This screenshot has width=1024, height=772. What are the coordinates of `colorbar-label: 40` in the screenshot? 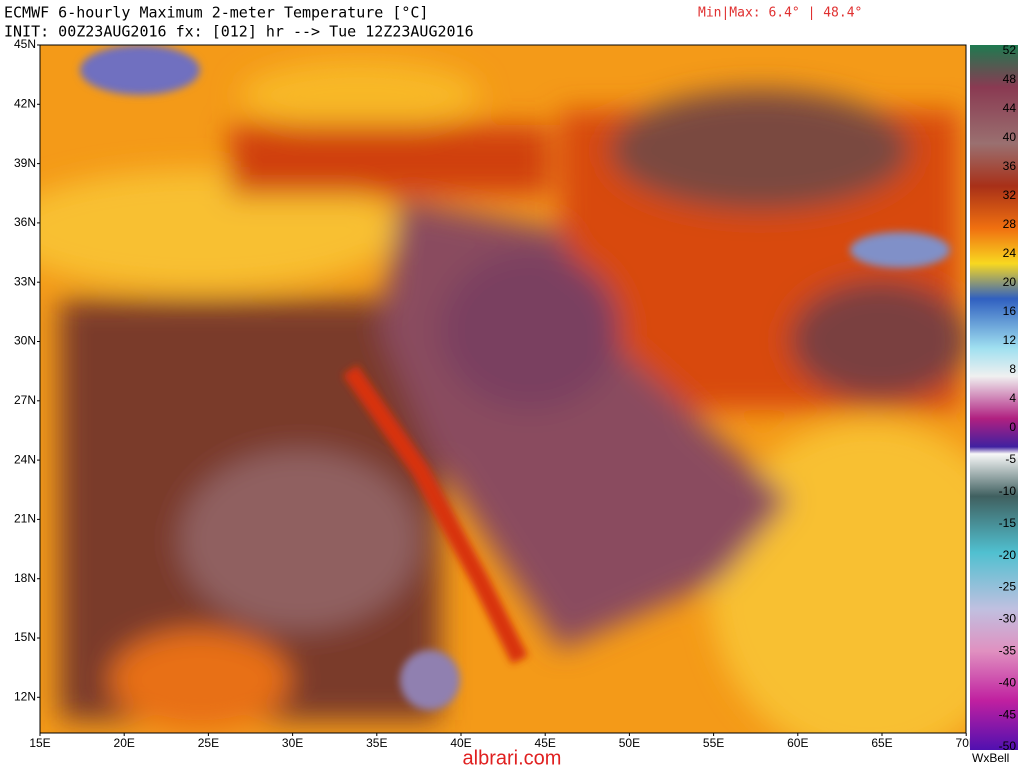 It's located at (1010, 137).